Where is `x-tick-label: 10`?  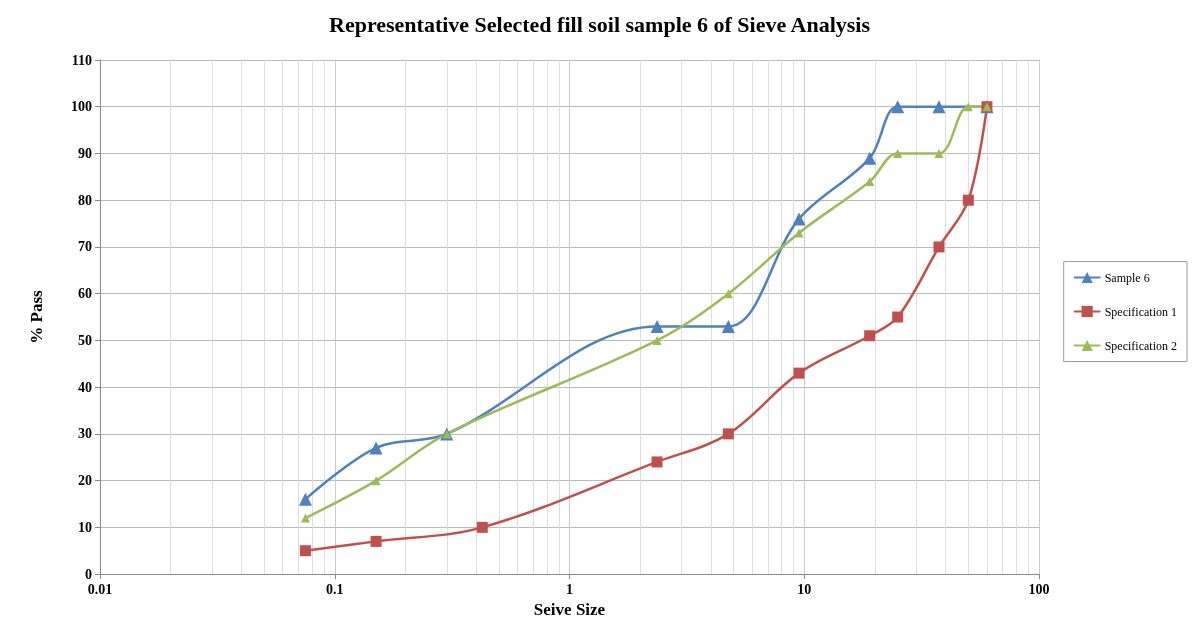
x-tick-label: 10 is located at coordinates (804, 589).